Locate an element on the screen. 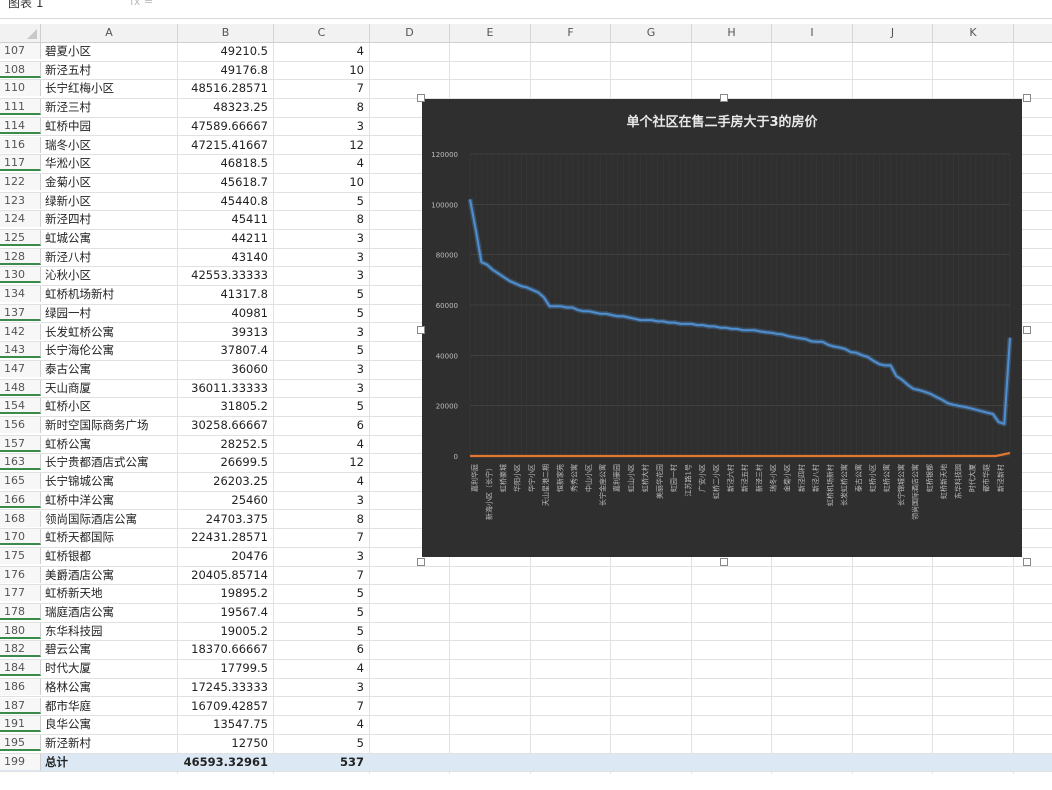 This screenshot has width=1052, height=790. column-header-c: C is located at coordinates (322, 33).